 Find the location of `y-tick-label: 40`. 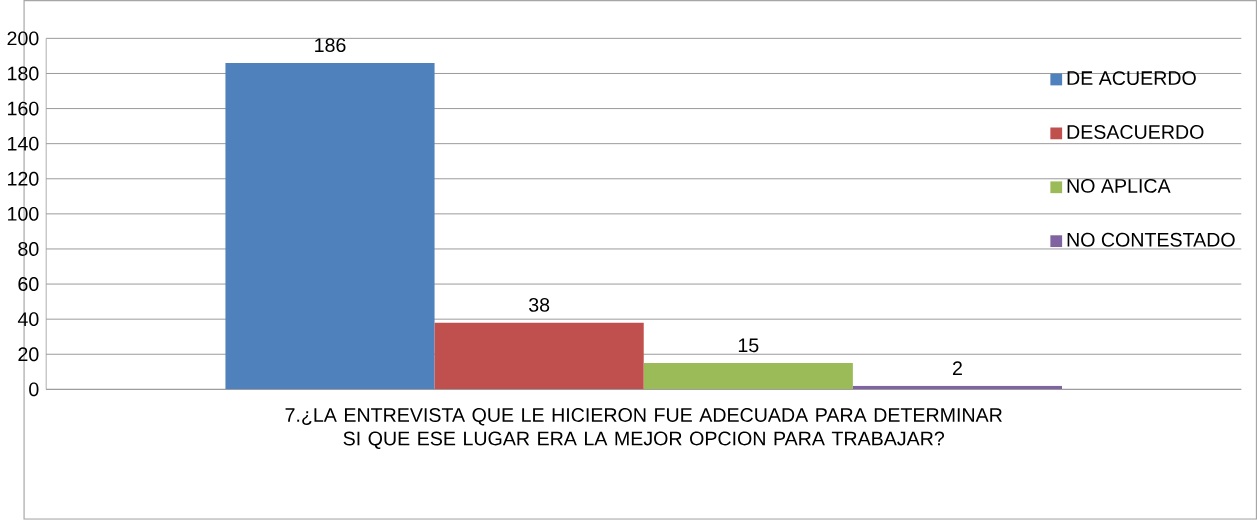

y-tick-label: 40 is located at coordinates (28, 319).